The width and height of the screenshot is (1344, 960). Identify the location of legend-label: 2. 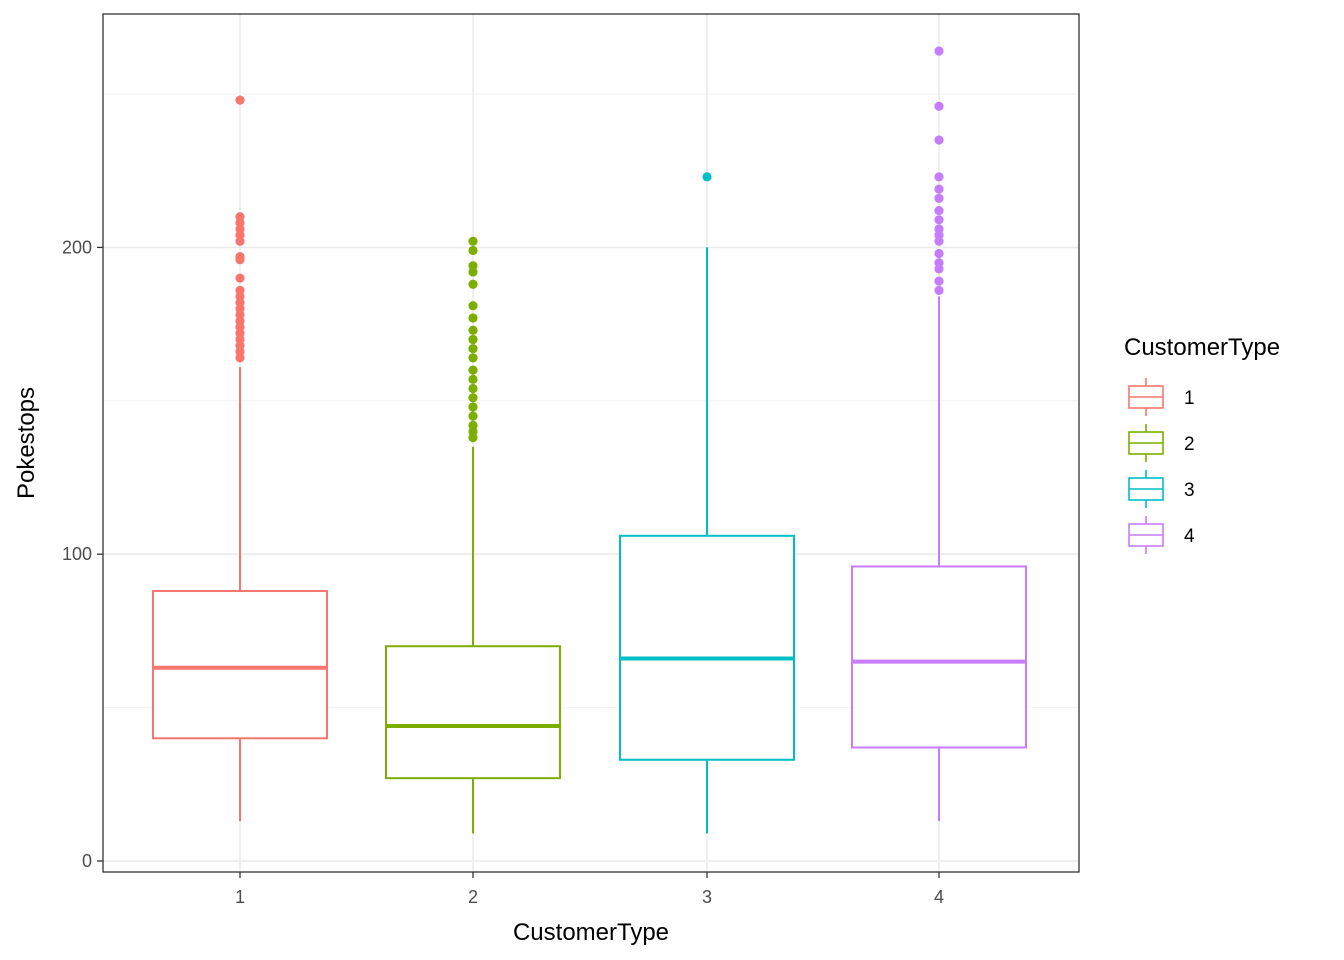
(1189, 444).